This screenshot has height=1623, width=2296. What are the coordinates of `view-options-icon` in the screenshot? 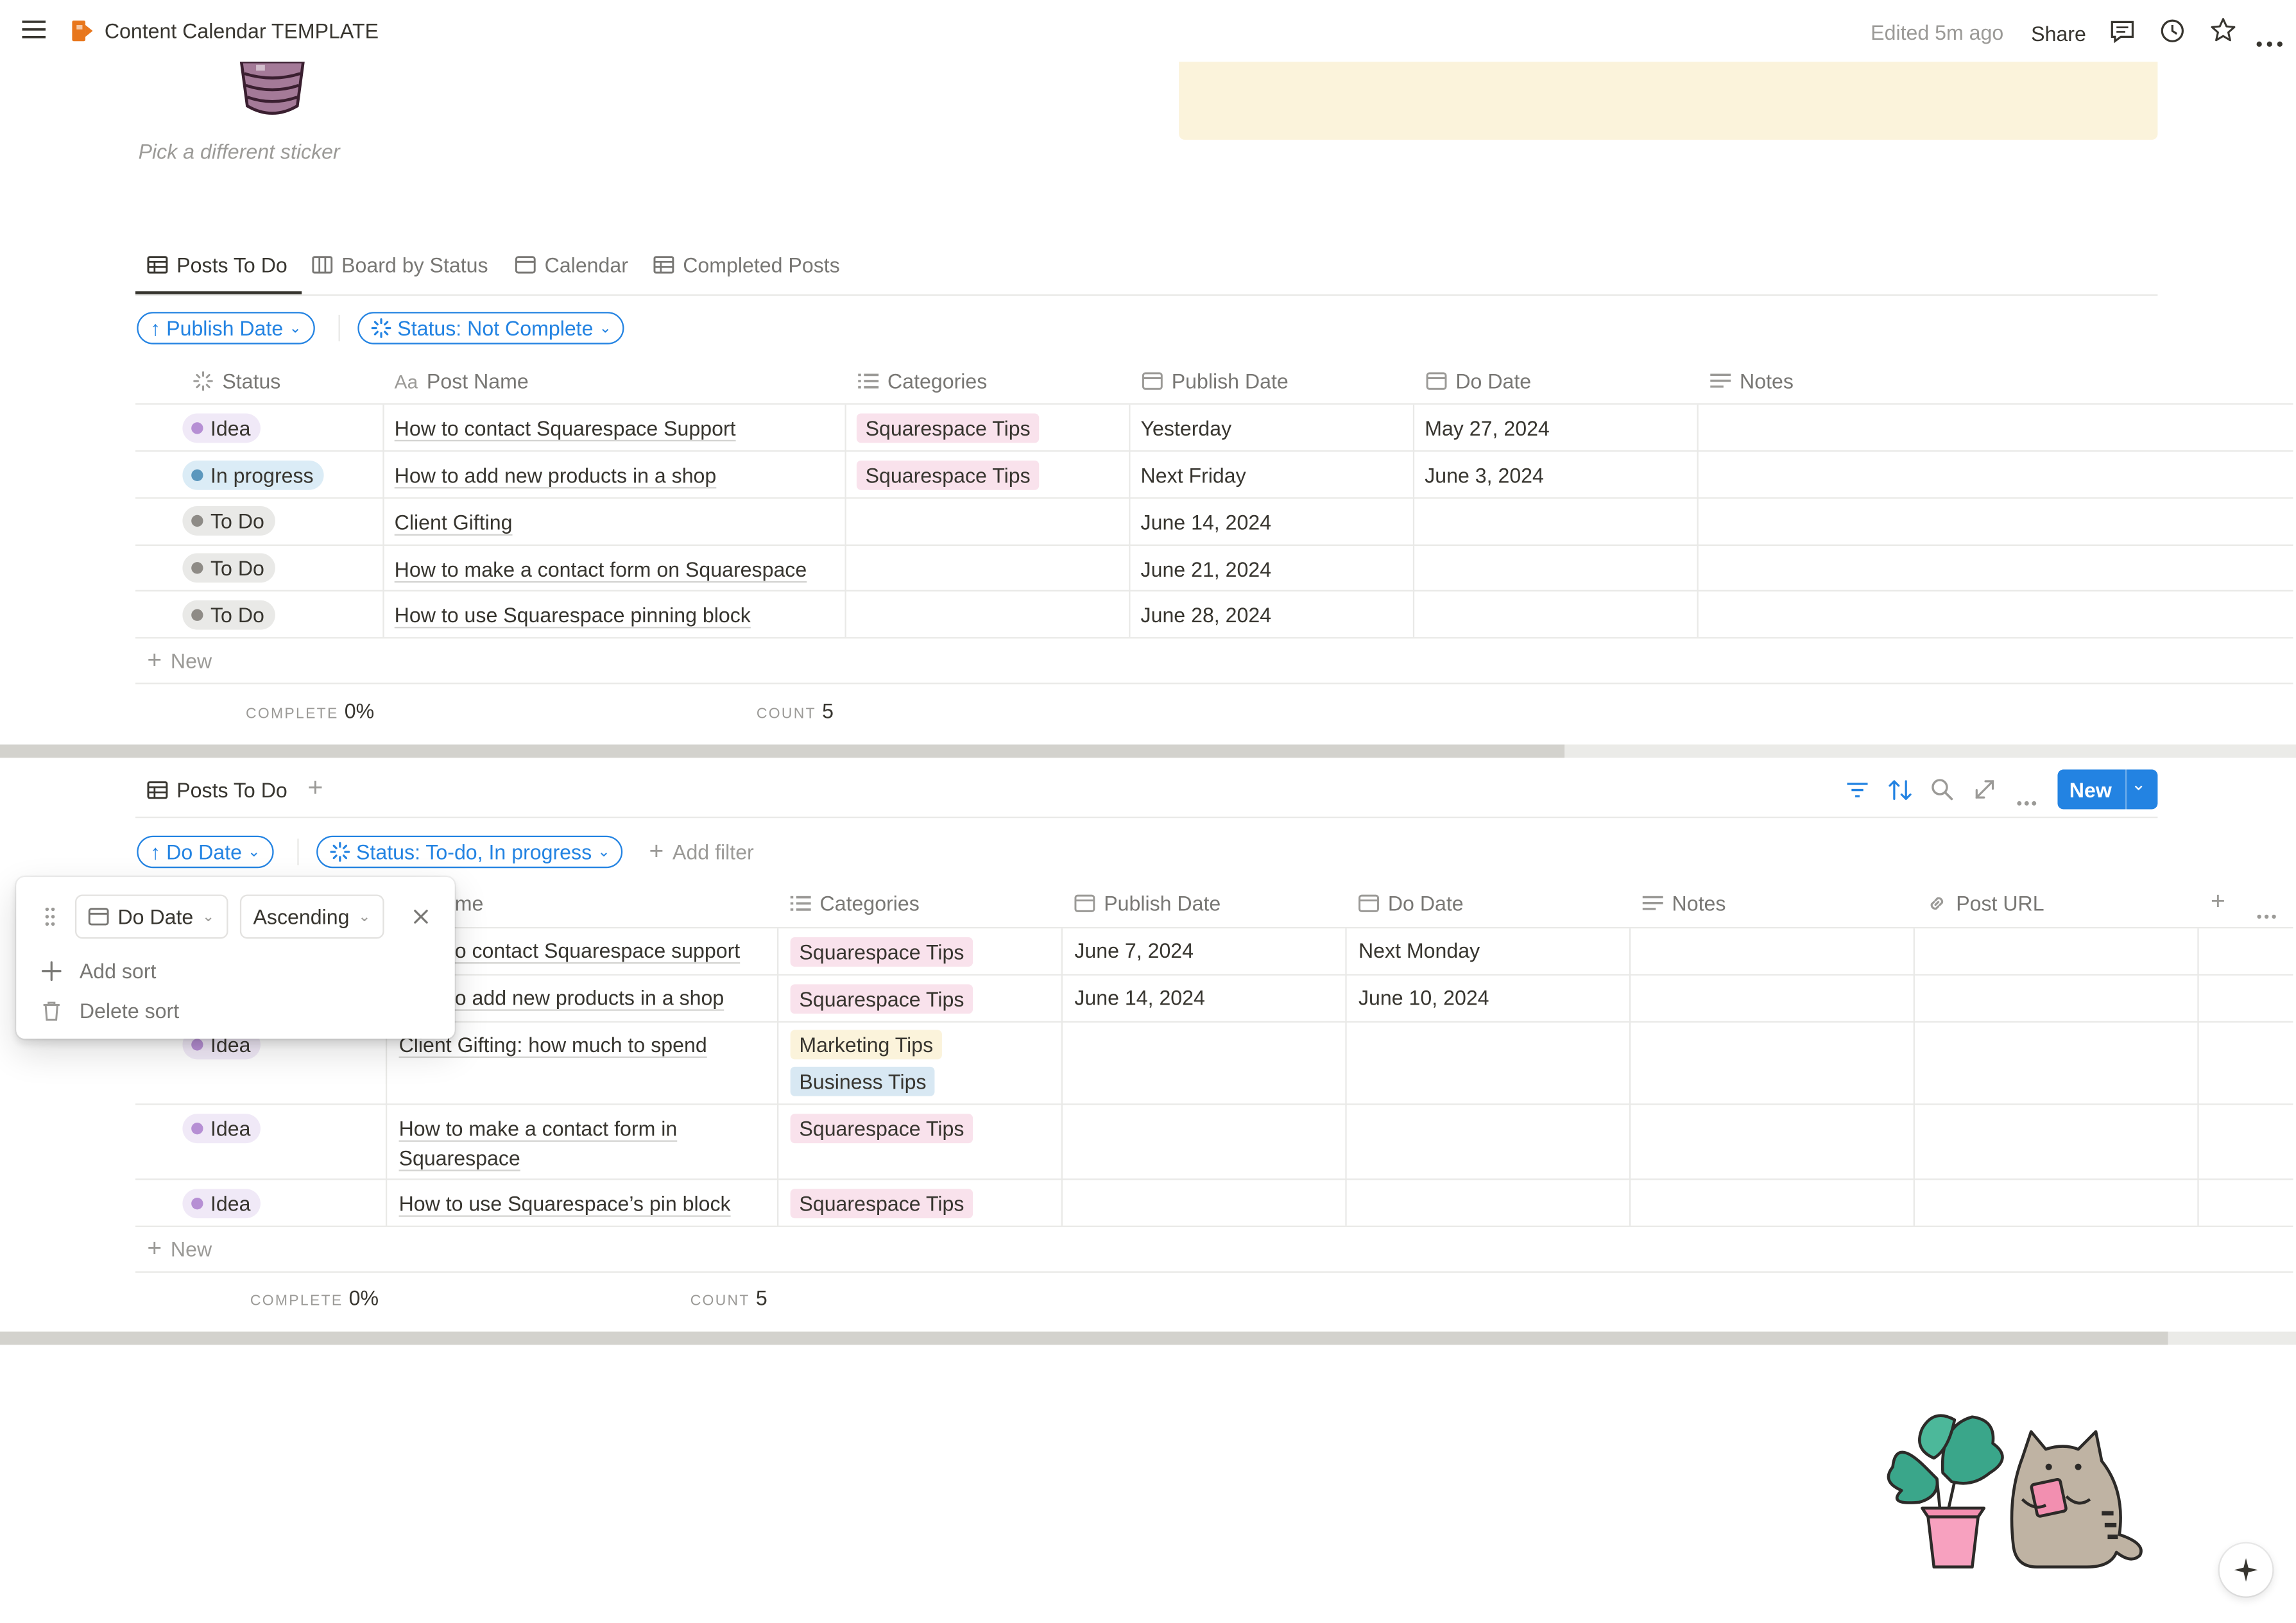 It's located at (2026, 800).